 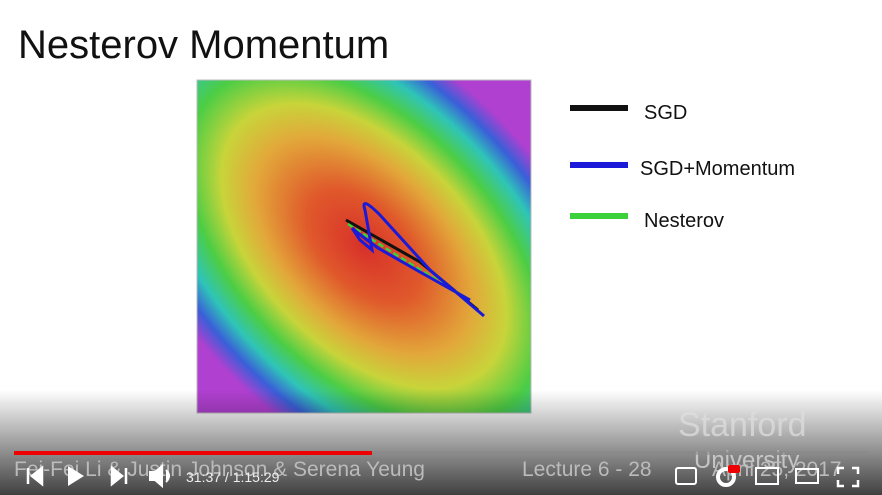 I want to click on time-display: 31:37 / 1:15:29, so click(x=233, y=477).